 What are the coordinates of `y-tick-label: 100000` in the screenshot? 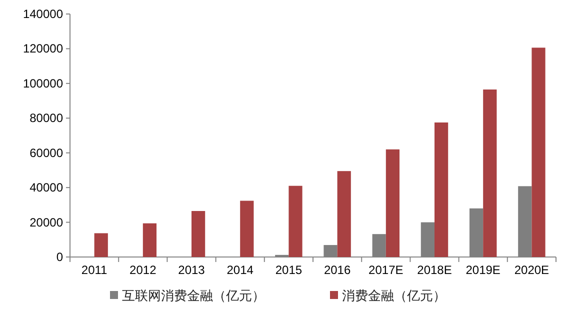 It's located at (43, 83).